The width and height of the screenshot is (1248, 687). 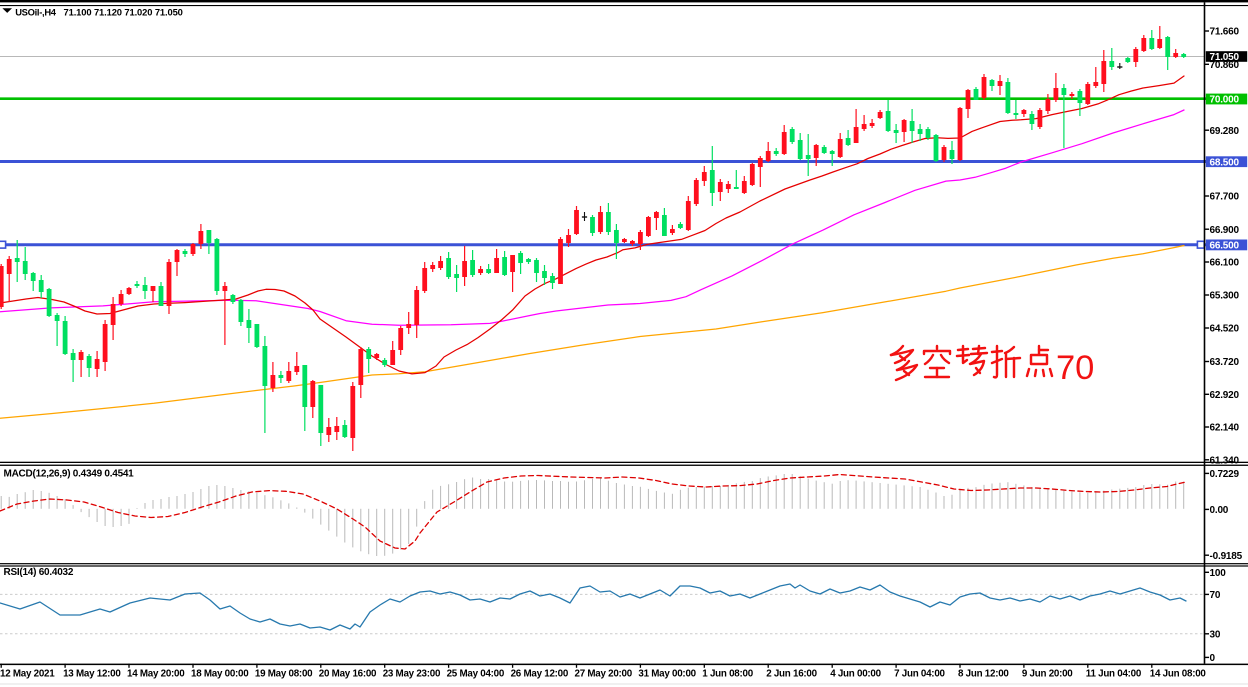 What do you see at coordinates (39, 572) in the screenshot?
I see `svg-text: RSI(14) 60.4032` at bounding box center [39, 572].